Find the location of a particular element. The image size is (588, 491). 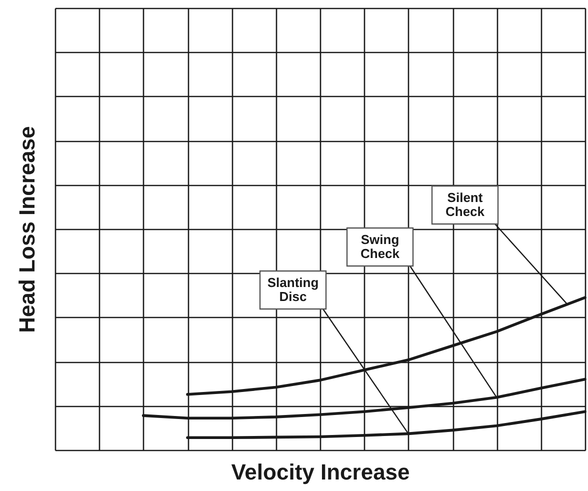

x-axis-title: Velocity Increase is located at coordinates (320, 472).